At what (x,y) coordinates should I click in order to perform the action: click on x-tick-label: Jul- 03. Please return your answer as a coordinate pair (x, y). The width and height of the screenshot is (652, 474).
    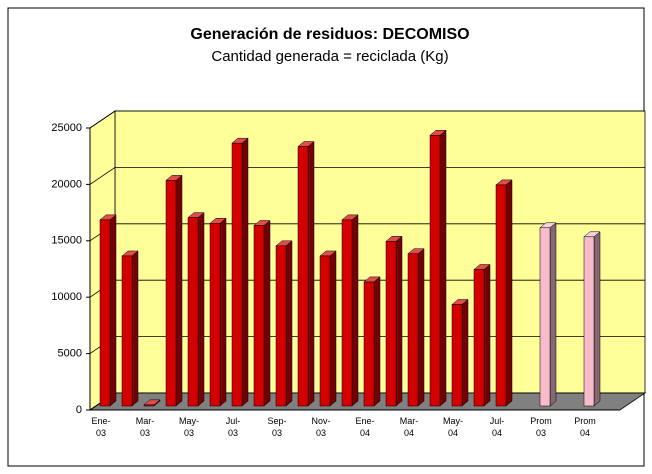
    Looking at the image, I should click on (233, 427).